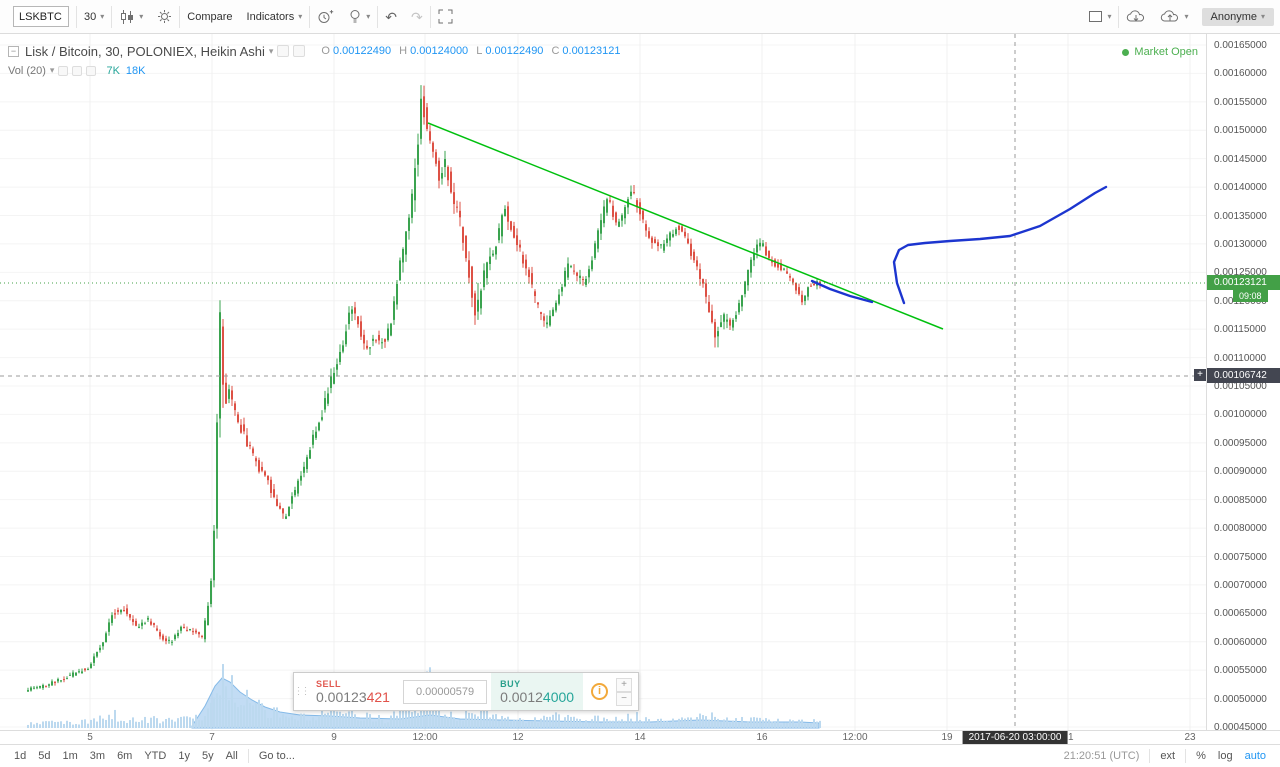 Image resolution: width=1280 pixels, height=767 pixels. Describe the element at coordinates (1068, 737) in the screenshot. I see `time-axis-label: 21` at that location.